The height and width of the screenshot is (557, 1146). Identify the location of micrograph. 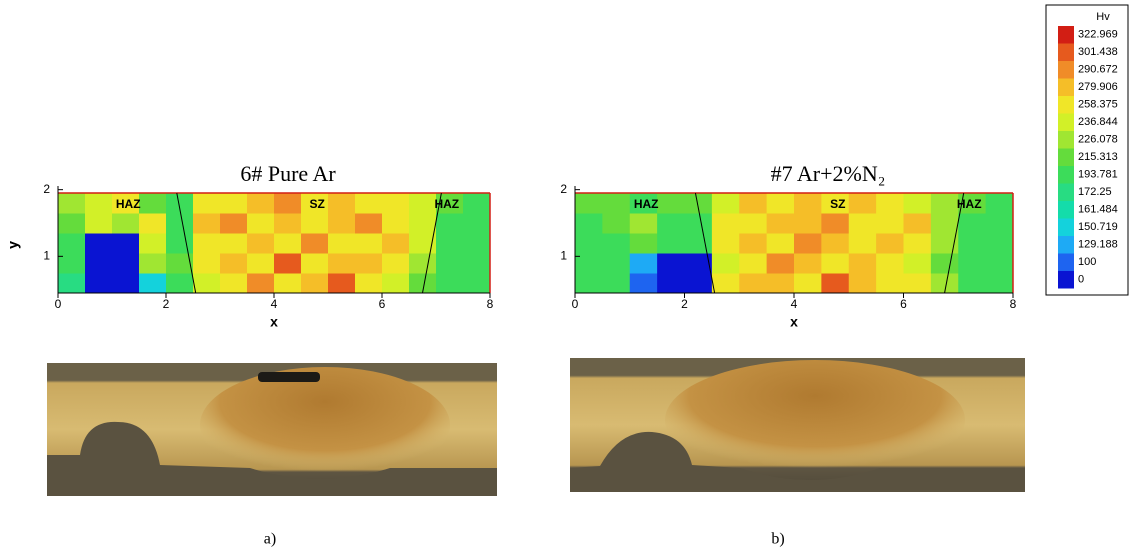
(797, 425).